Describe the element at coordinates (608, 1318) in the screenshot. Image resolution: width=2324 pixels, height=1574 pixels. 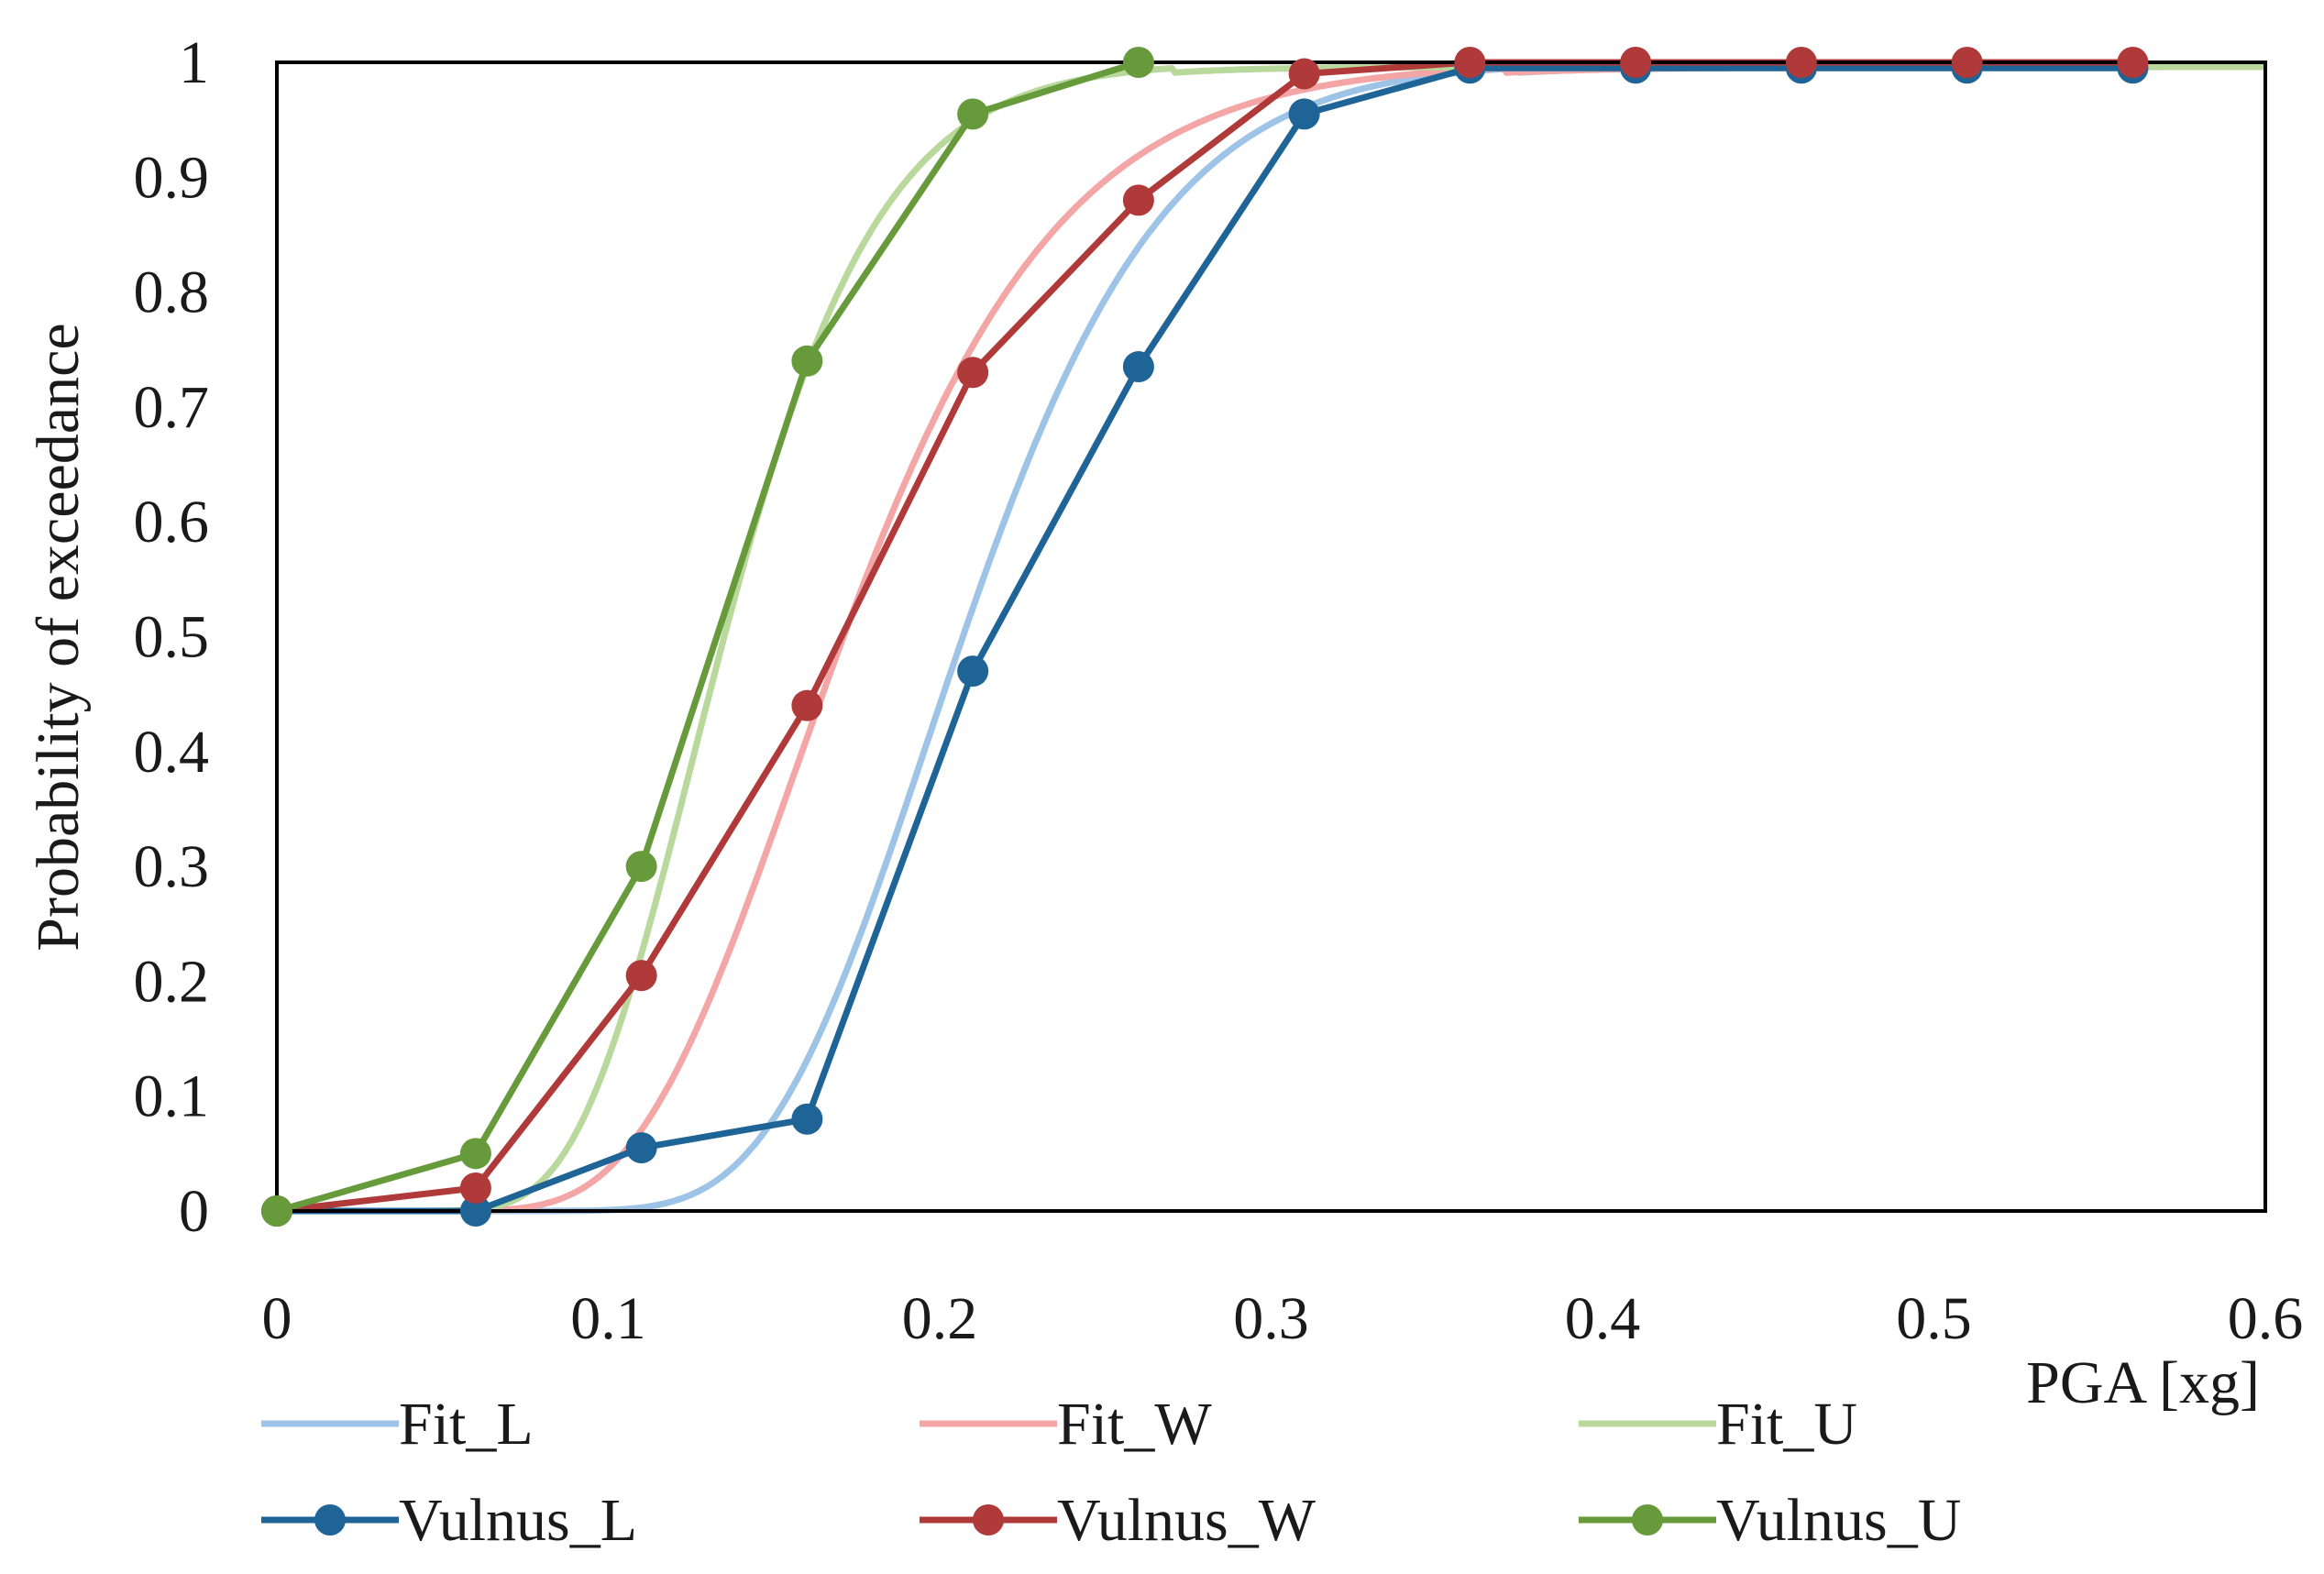
I see `x-tick-label: 0.1` at that location.